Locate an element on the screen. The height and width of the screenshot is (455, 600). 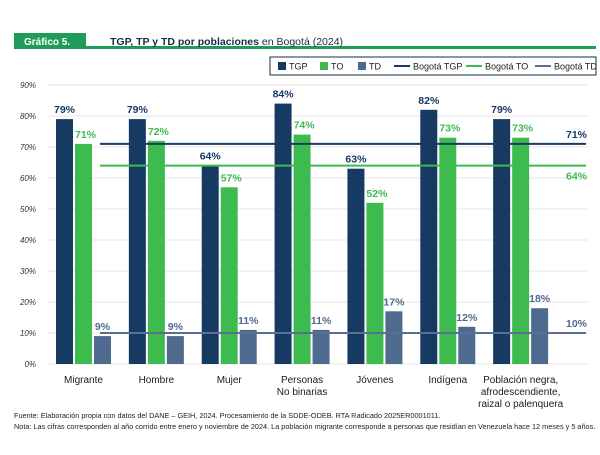
y-tick-label: 30% is located at coordinates (28, 271).